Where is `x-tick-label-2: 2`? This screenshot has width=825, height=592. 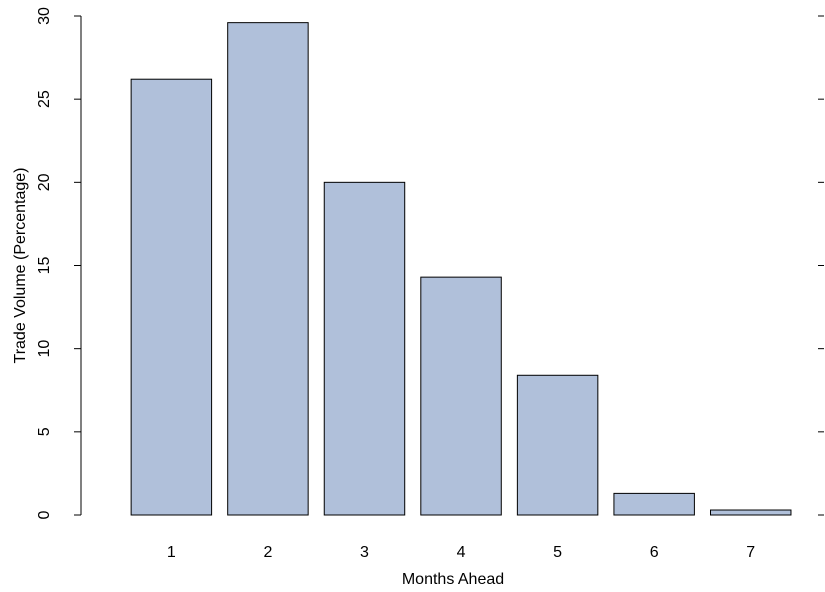 x-tick-label-2: 2 is located at coordinates (267, 552).